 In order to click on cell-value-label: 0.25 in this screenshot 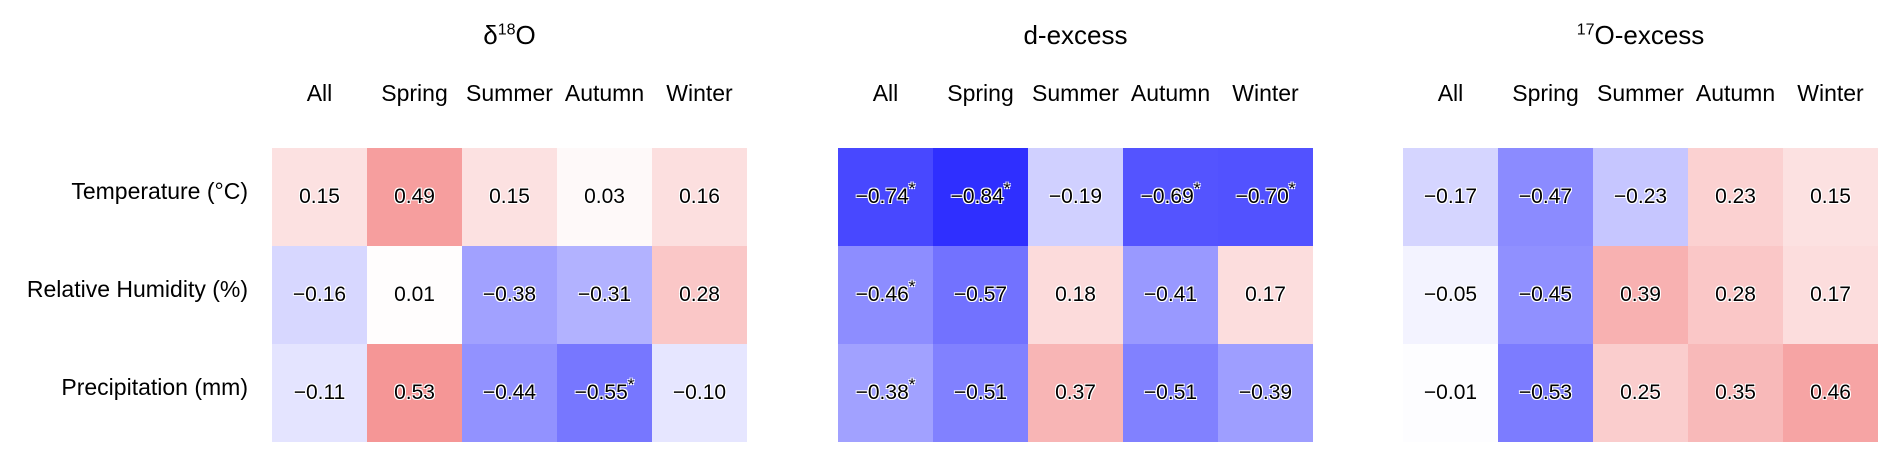, I will do `click(1640, 392)`.